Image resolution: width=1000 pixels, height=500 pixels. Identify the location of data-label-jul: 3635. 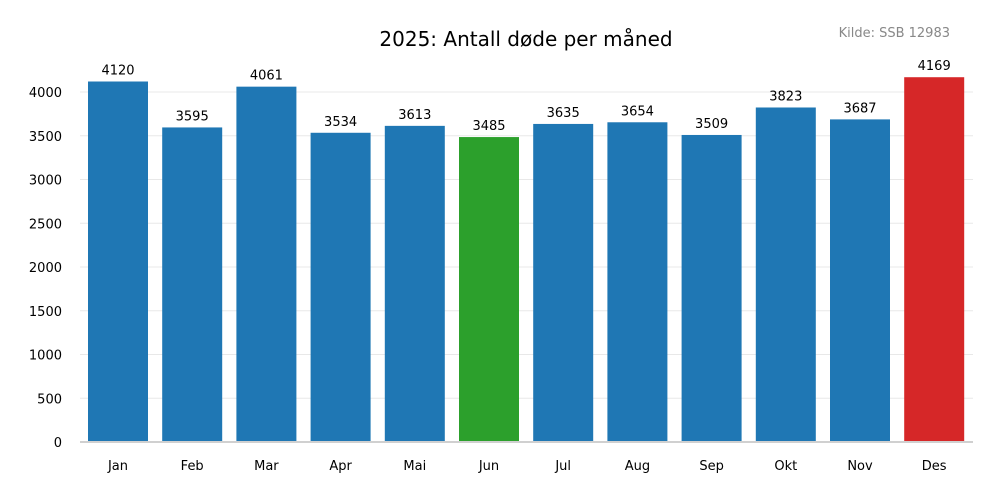
(563, 113).